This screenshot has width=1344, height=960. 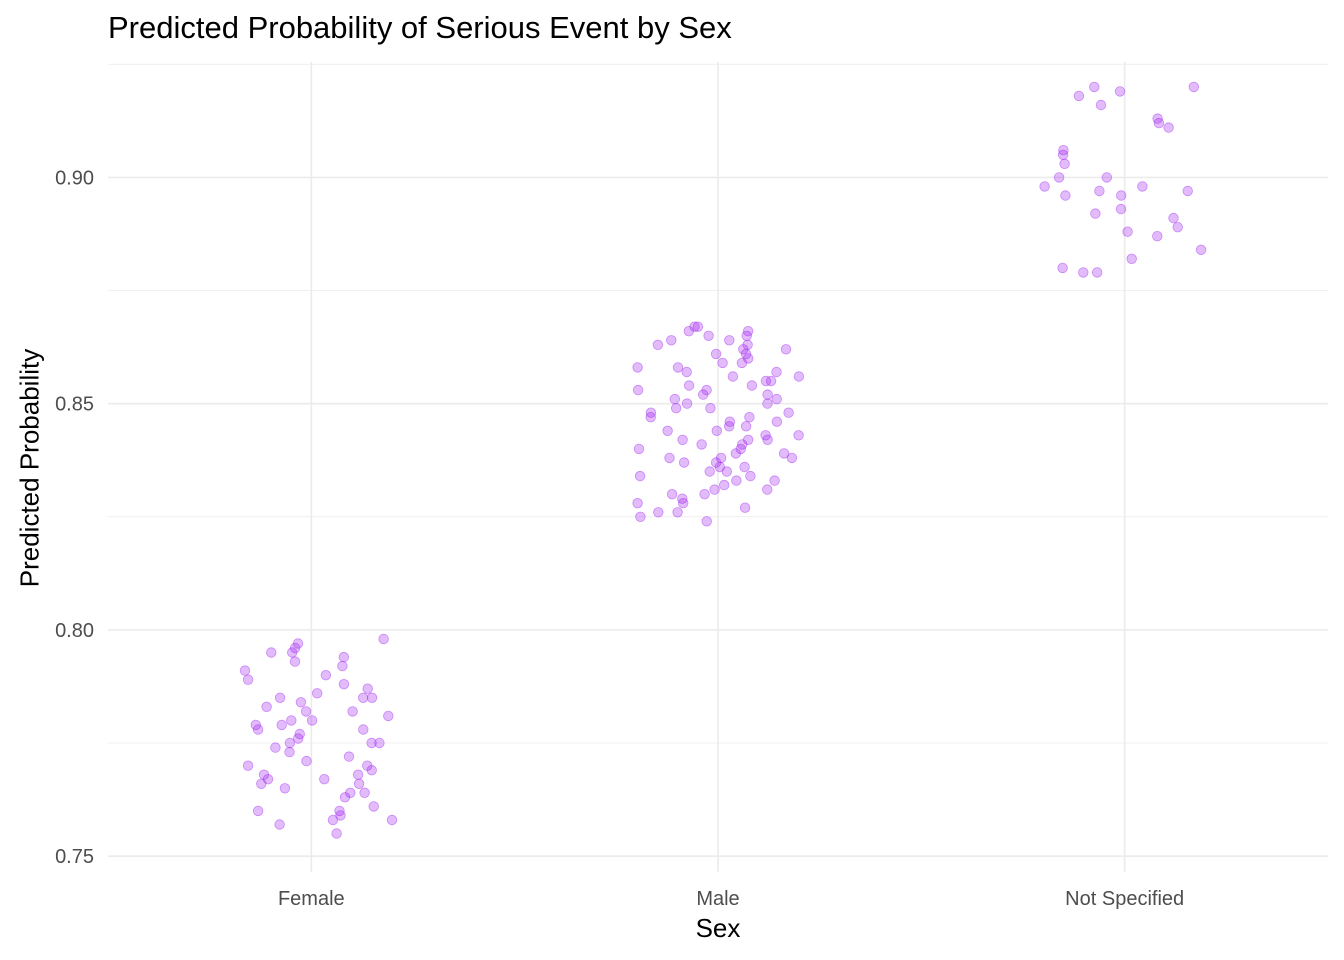 I want to click on y-tick-label: 0.90, so click(x=74, y=178).